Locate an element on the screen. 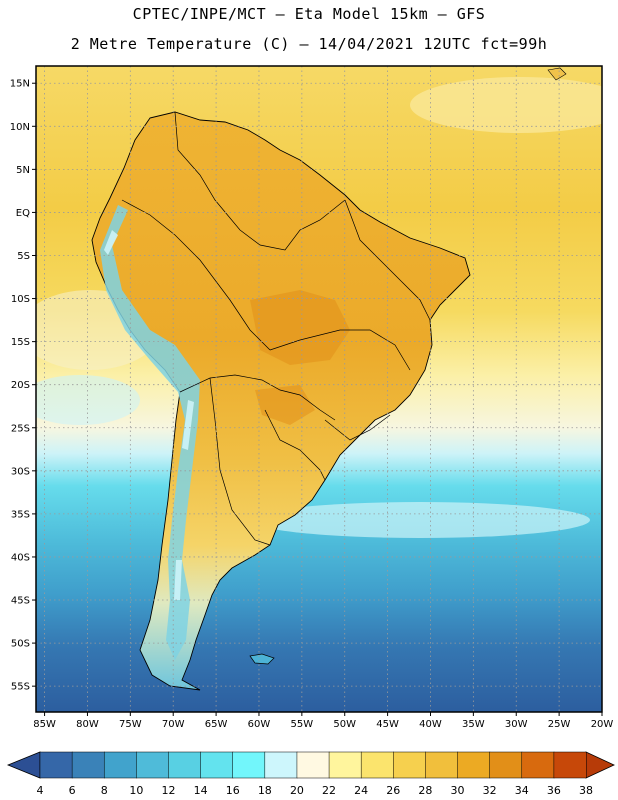  caribbean-island is located at coordinates (557, 74).